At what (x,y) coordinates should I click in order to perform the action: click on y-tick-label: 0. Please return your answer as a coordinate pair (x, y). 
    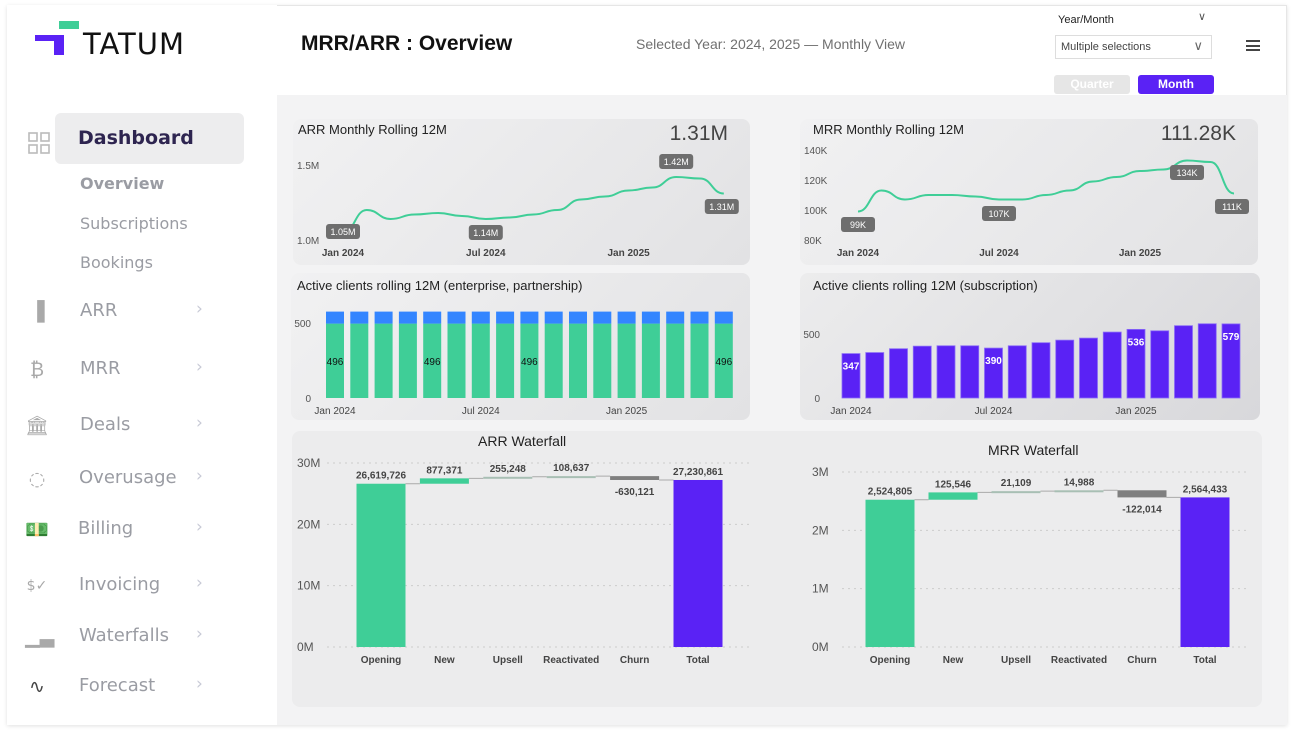
    Looking at the image, I should click on (308, 399).